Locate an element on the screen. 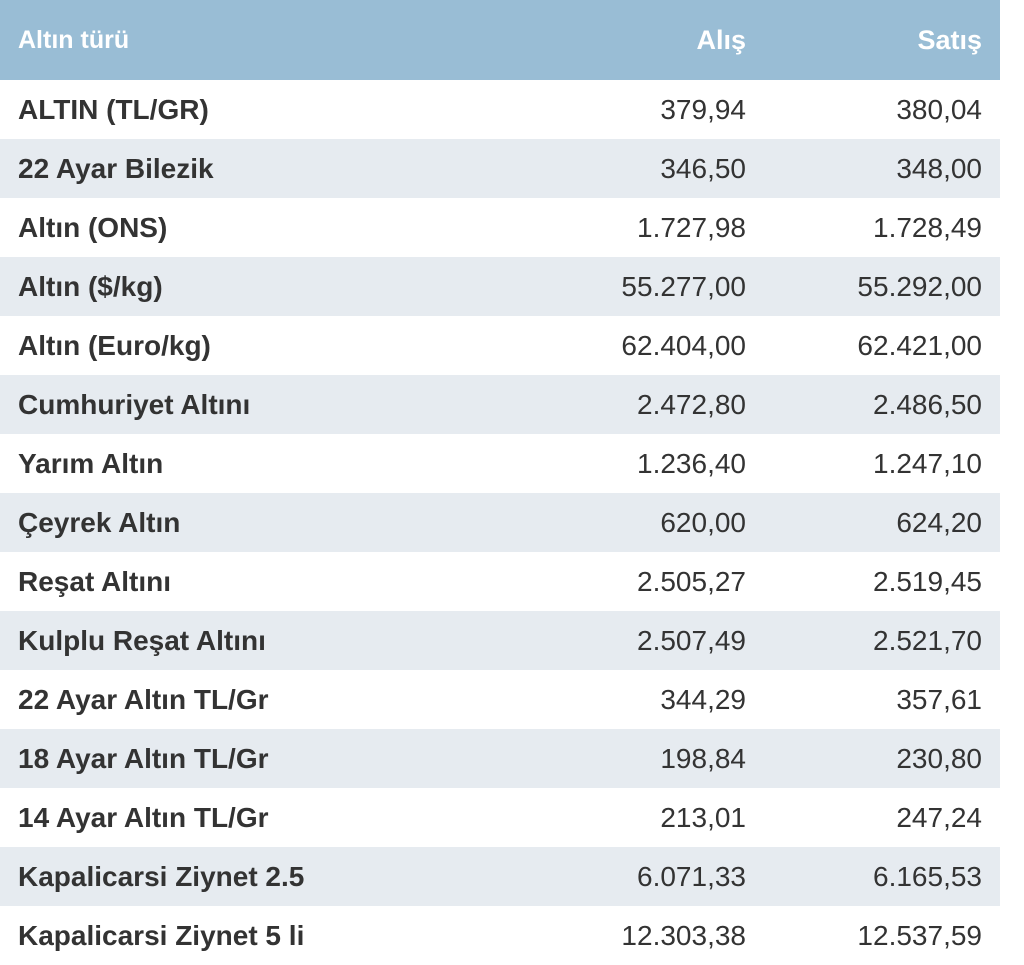 This screenshot has width=1024, height=965. gold-type-cell: Reşat Altını is located at coordinates (94, 581).